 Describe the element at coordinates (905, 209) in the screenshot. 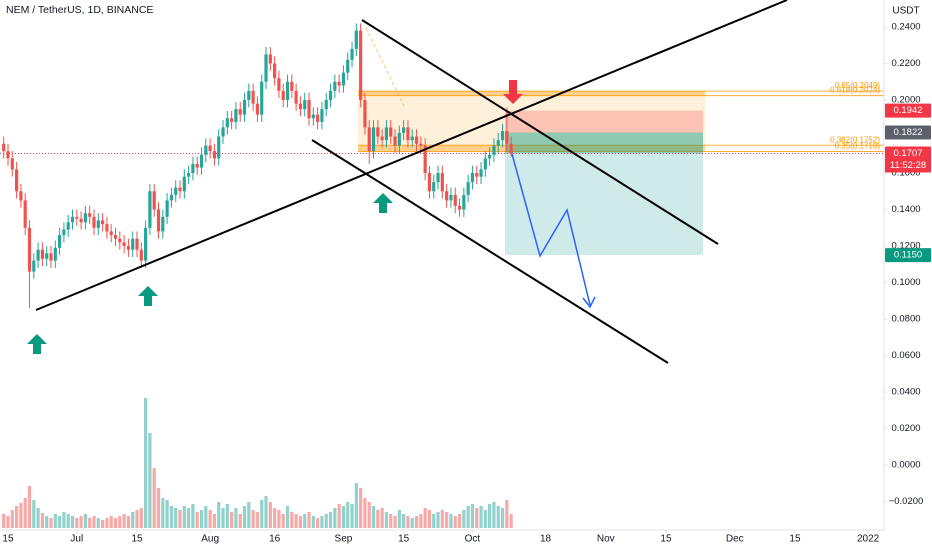

I see `y-tick-label: 0.1400` at that location.